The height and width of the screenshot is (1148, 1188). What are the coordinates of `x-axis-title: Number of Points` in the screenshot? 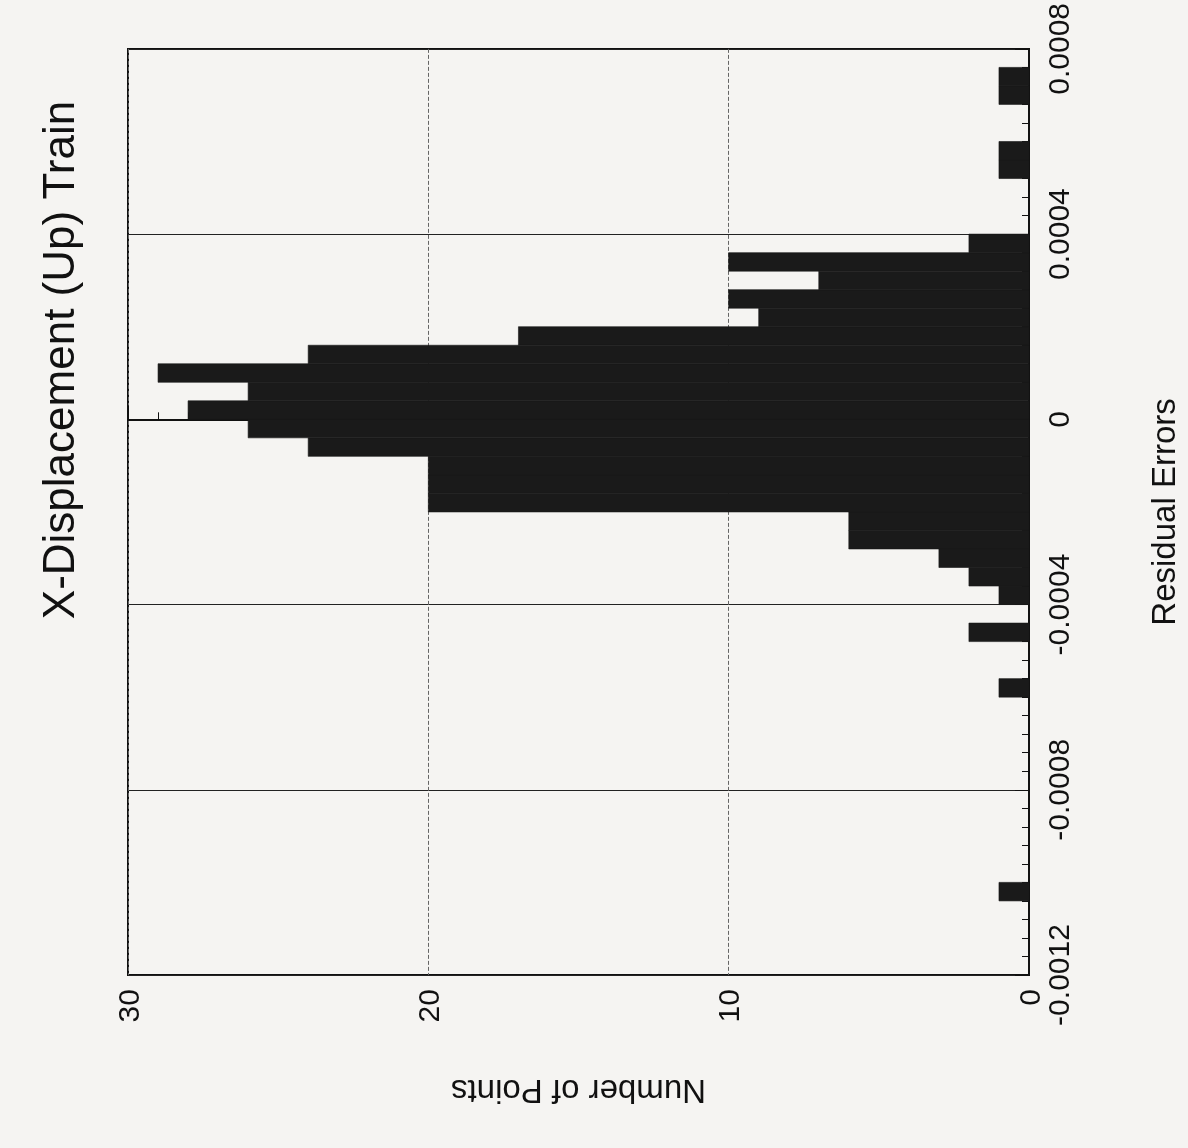 It's located at (578, 1091).